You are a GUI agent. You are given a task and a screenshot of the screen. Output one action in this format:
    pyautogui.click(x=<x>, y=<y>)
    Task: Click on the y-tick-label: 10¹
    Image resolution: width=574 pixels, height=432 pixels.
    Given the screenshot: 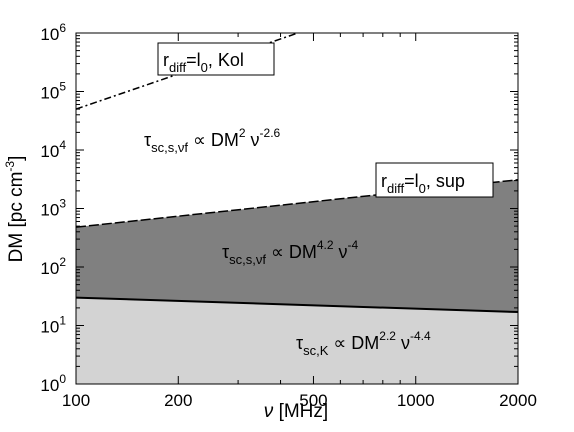 What is the action you would take?
    pyautogui.click(x=53, y=325)
    